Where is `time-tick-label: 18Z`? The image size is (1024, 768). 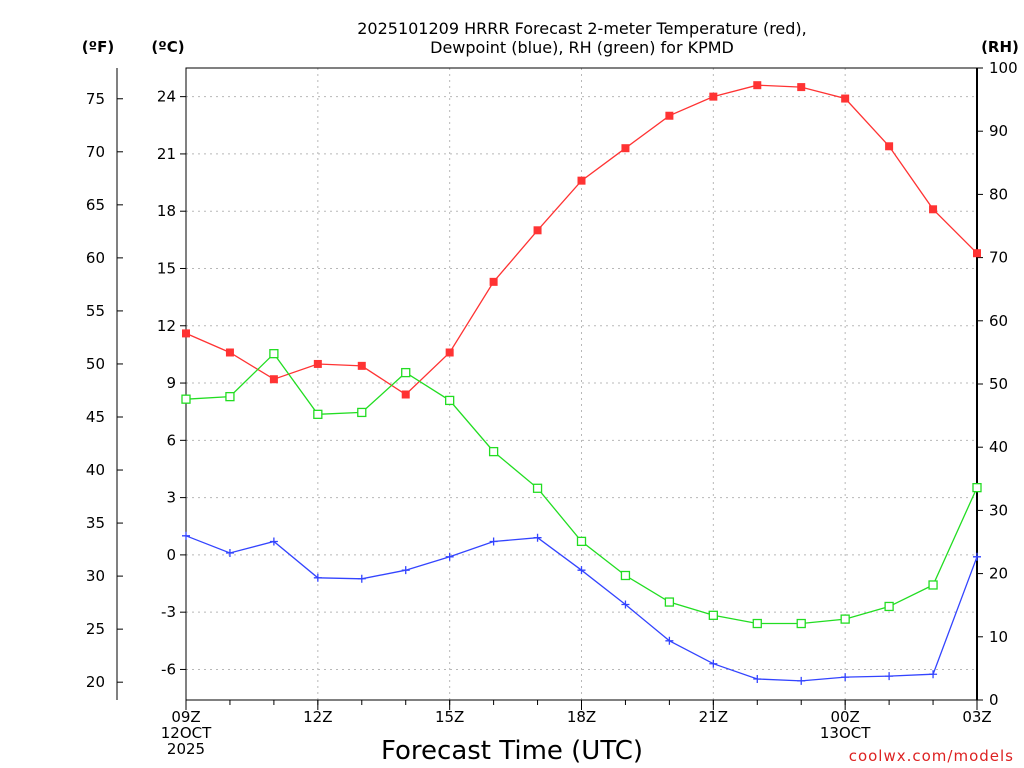
time-tick-label: 18Z is located at coordinates (581, 717).